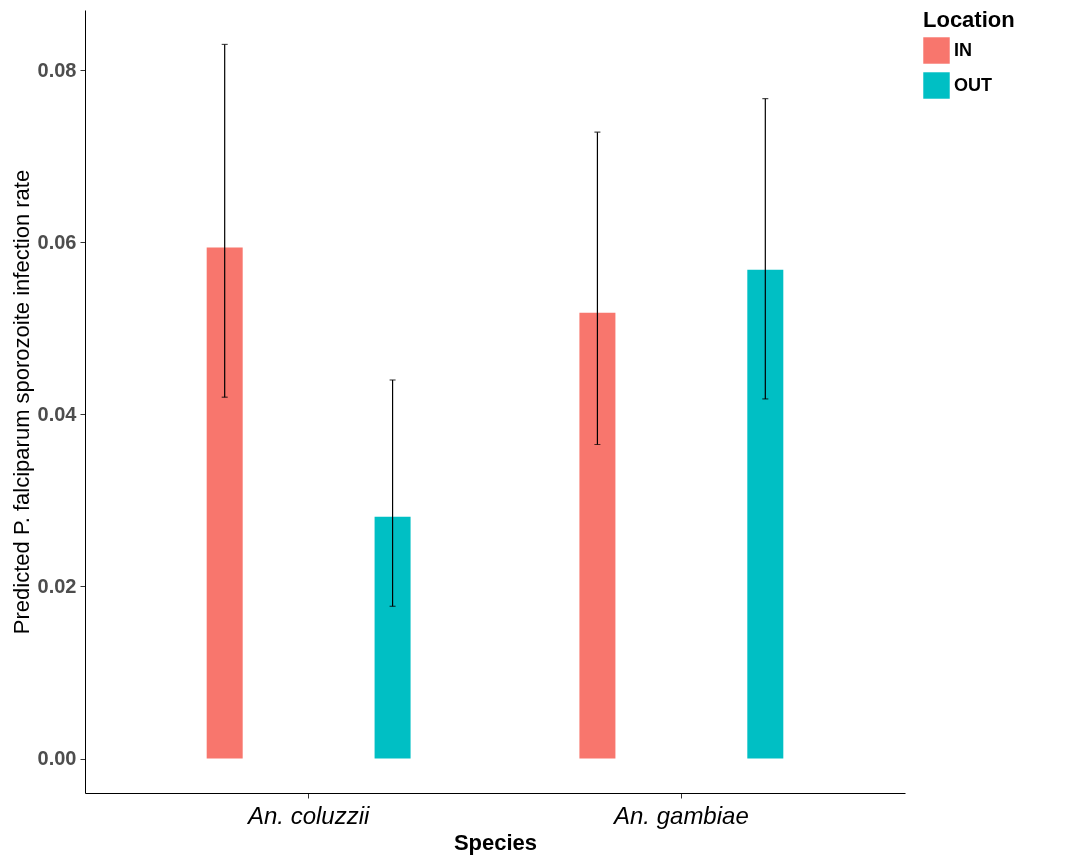 Image resolution: width=1078 pixels, height=859 pixels. I want to click on x-tick-label: An. gambiae, so click(680, 815).